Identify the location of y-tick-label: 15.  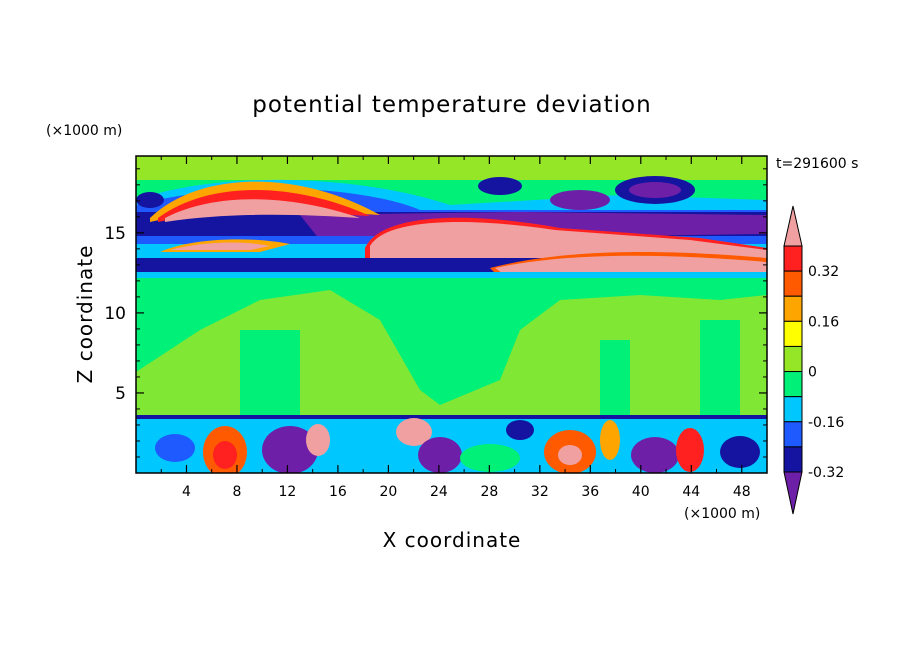
(115, 234).